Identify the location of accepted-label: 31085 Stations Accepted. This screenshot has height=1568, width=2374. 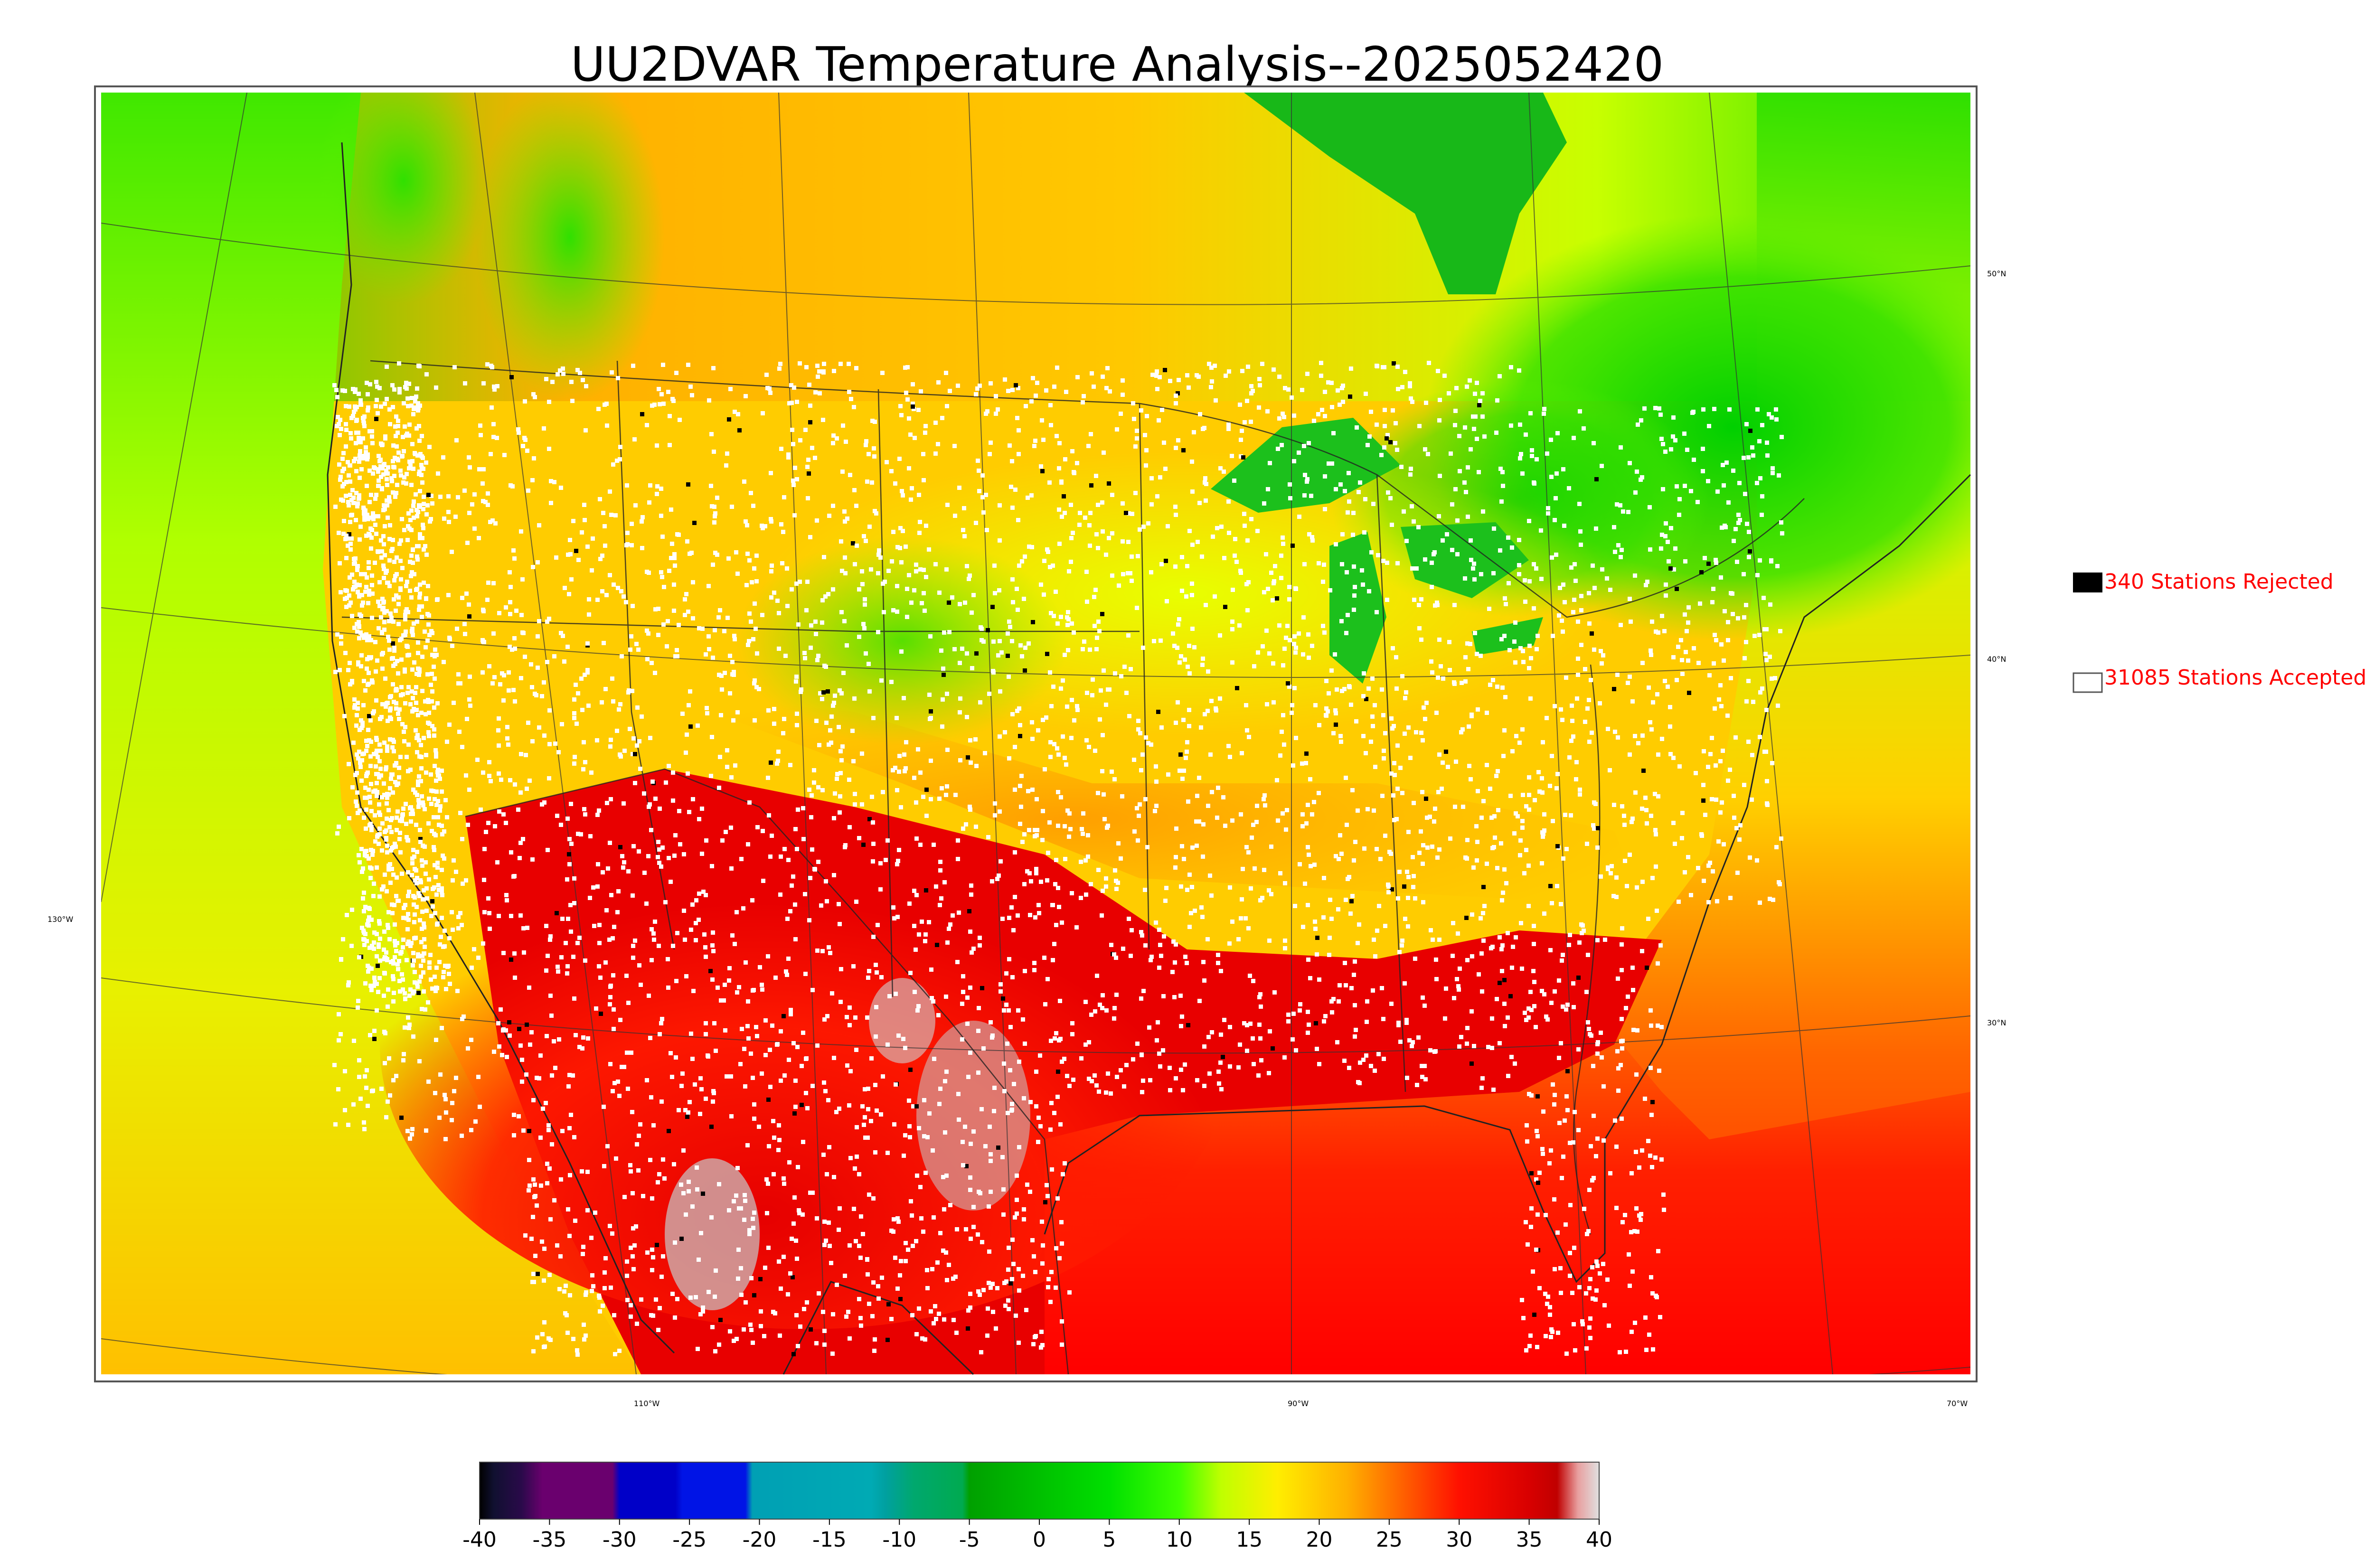
(2235, 678).